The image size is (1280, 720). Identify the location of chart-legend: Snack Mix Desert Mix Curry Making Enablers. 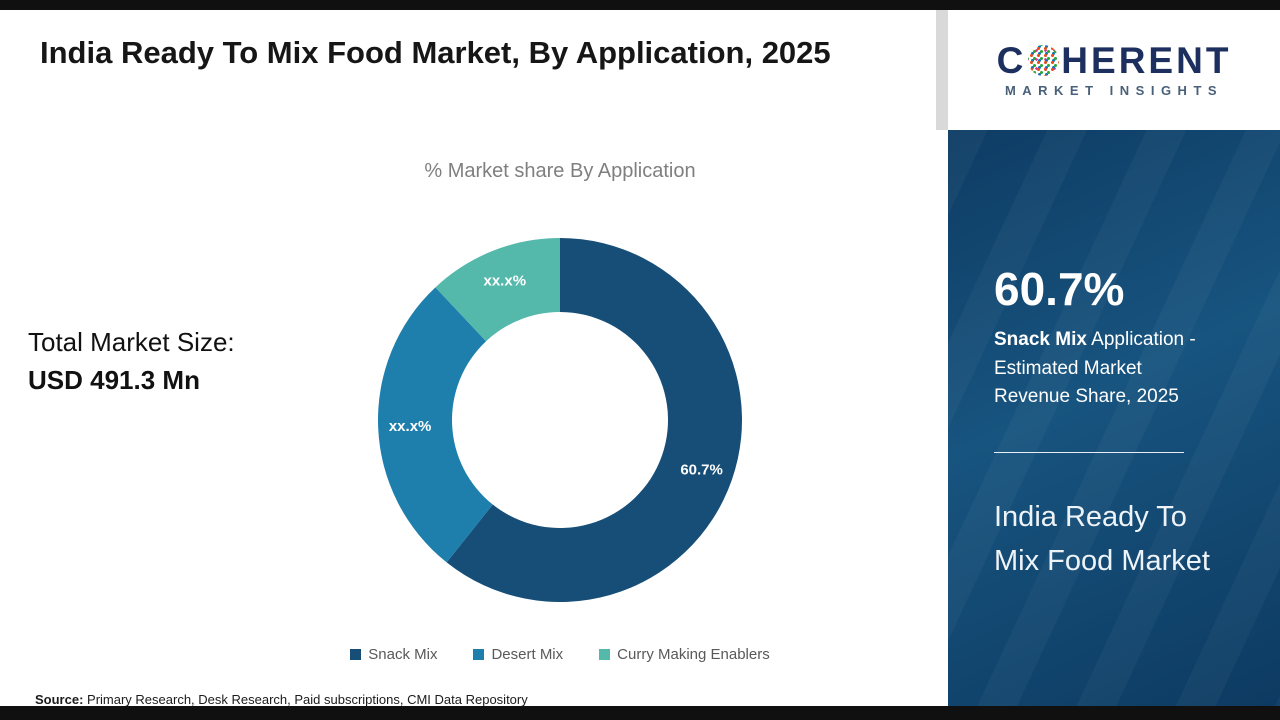
(560, 654).